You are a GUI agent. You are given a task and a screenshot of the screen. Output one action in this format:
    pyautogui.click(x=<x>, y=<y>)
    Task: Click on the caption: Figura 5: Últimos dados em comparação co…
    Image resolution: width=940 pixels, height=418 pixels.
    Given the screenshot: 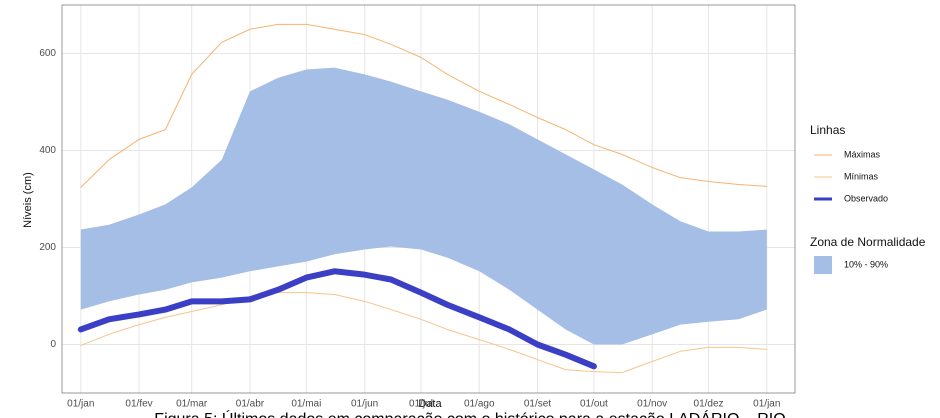 What is the action you would take?
    pyautogui.click(x=469, y=413)
    